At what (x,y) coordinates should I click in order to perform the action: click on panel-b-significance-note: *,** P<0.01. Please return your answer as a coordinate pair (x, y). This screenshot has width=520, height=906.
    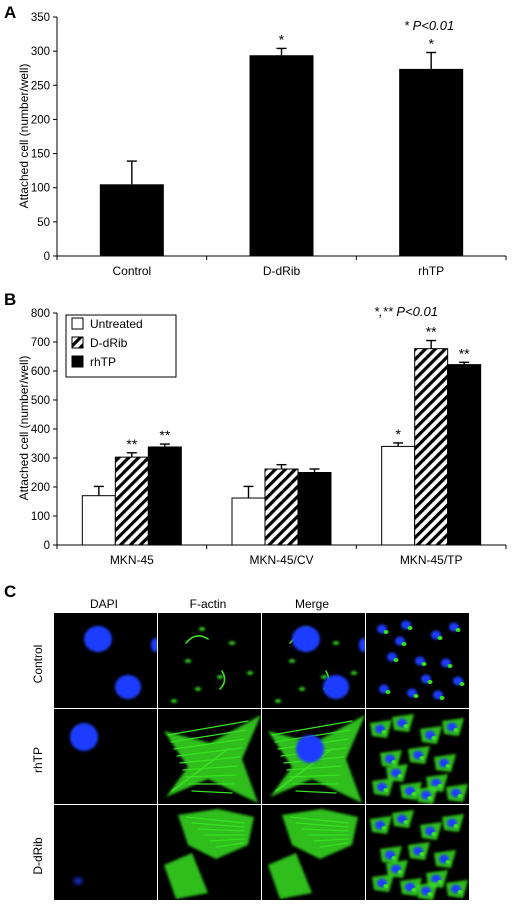
    Looking at the image, I should click on (406, 311).